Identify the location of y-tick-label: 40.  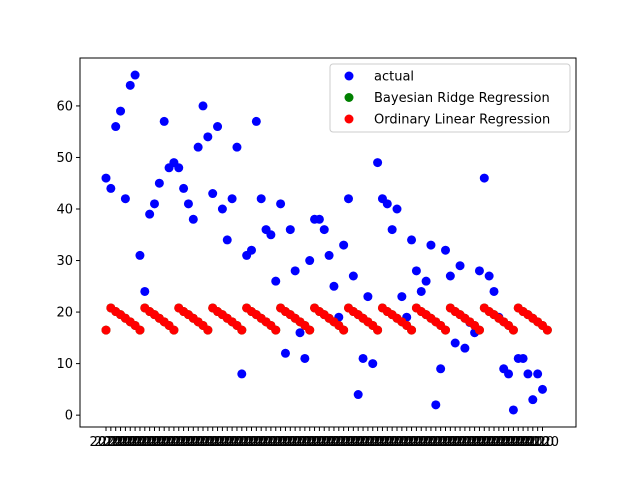
(64, 210).